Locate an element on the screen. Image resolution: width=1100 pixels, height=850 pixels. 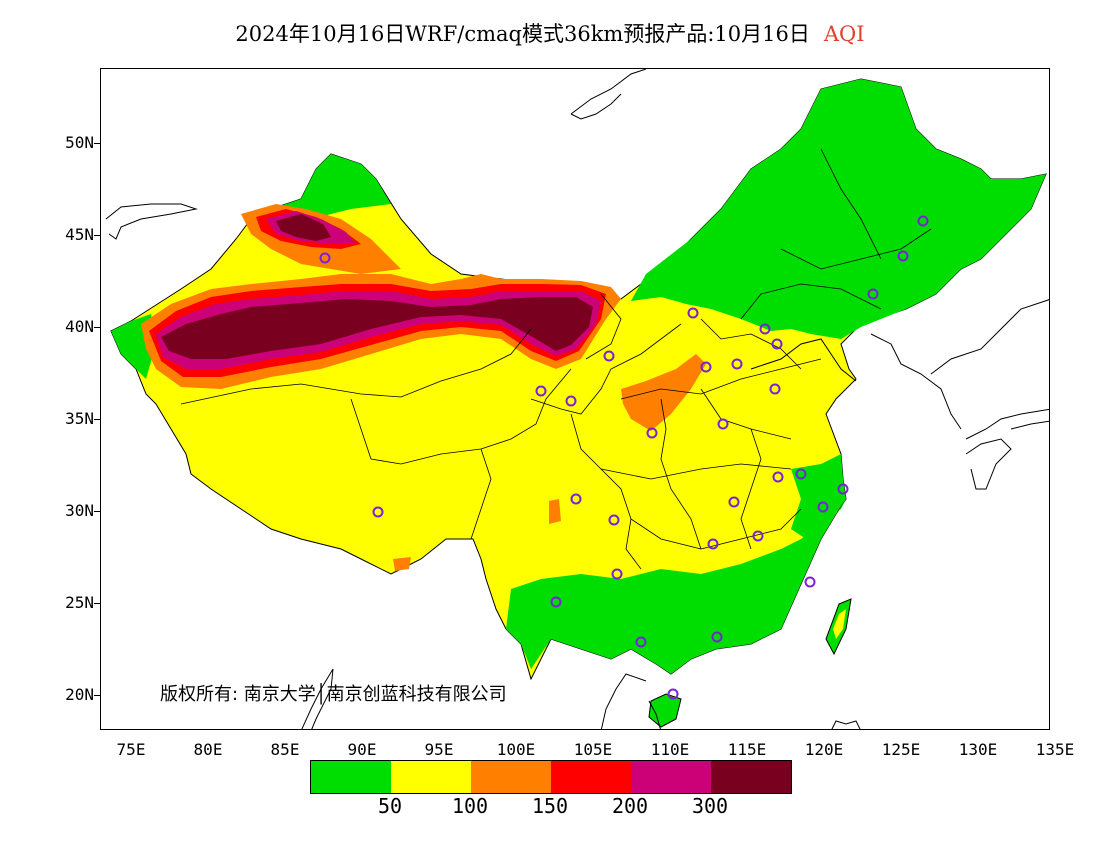
legend-label-150: 150 is located at coordinates (550, 806).